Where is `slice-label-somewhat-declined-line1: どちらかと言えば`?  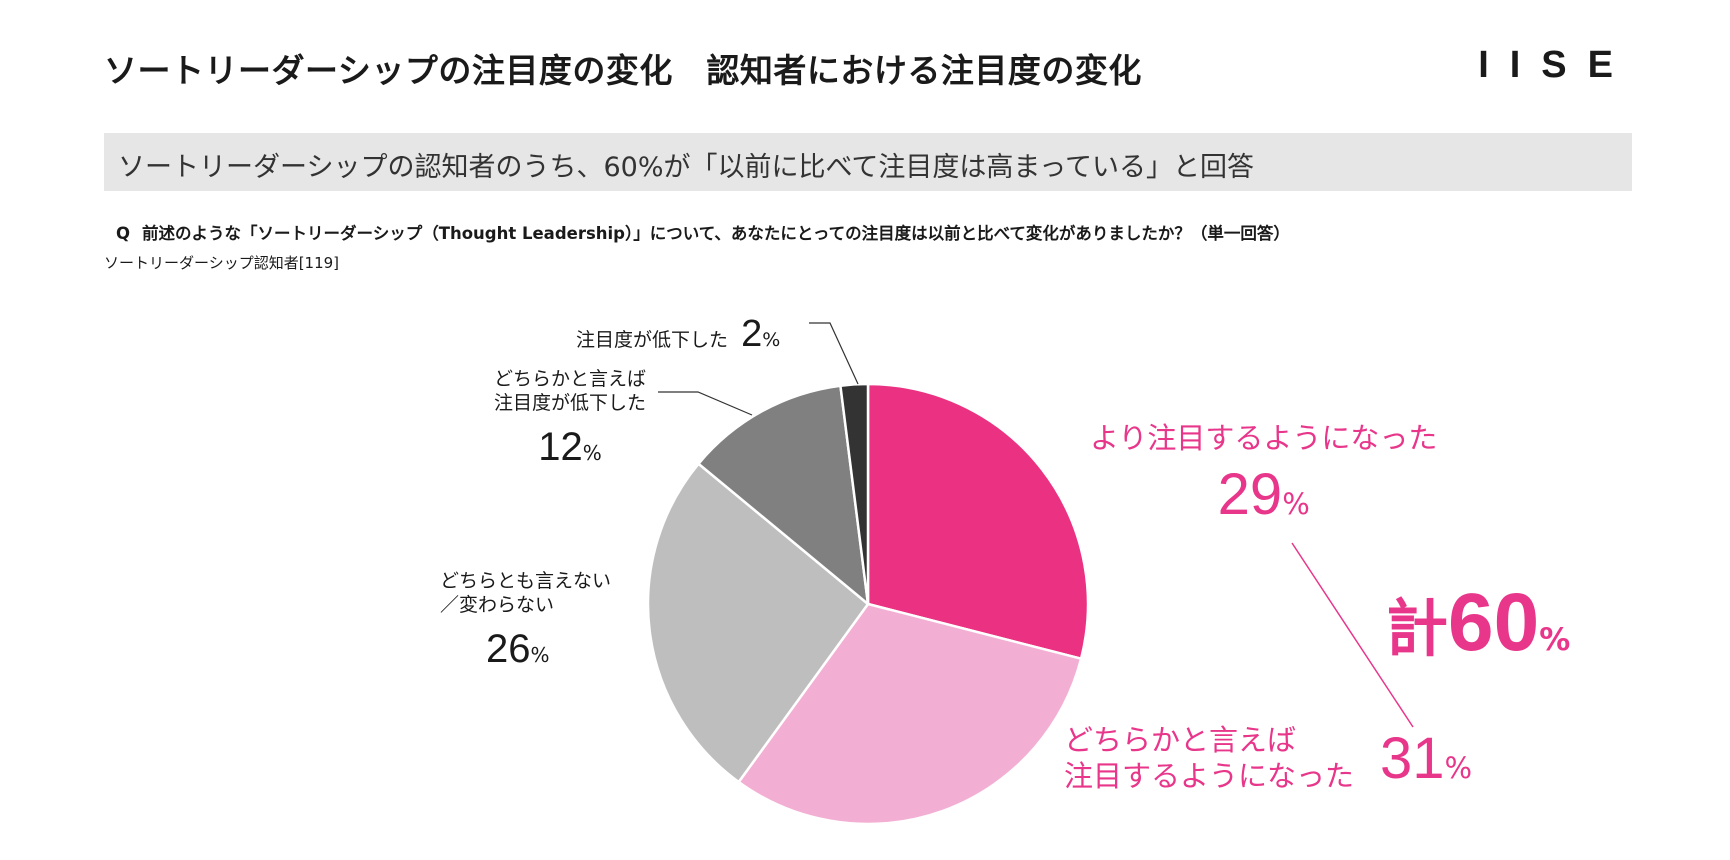 slice-label-somewhat-declined-line1: どちらかと言えば is located at coordinates (570, 379).